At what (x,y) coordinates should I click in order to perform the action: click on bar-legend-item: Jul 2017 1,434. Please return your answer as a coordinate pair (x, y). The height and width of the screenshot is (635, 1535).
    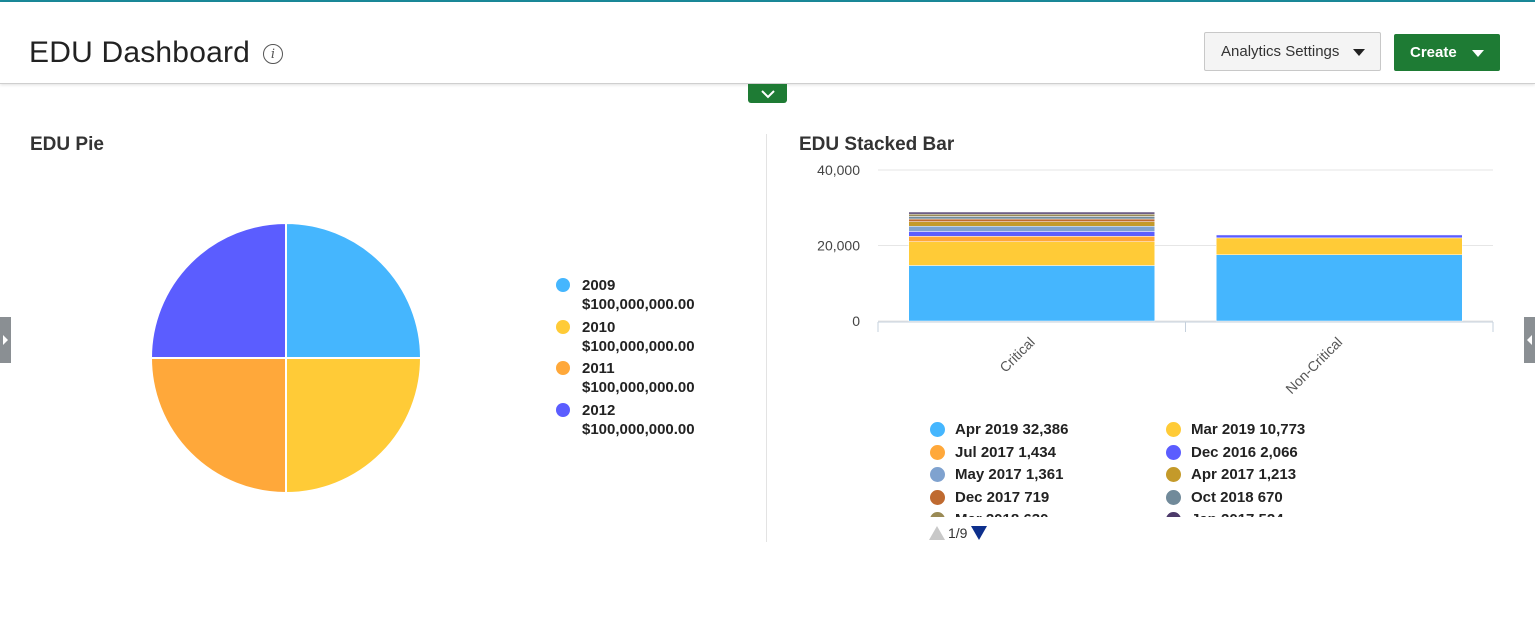
    Looking at the image, I should click on (993, 452).